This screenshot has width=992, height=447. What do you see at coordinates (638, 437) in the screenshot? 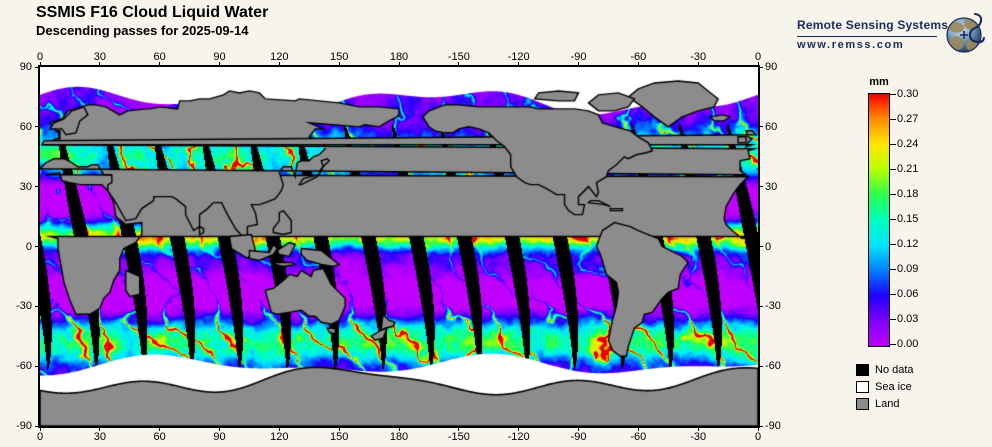
I see `x-tick-label: -60` at bounding box center [638, 437].